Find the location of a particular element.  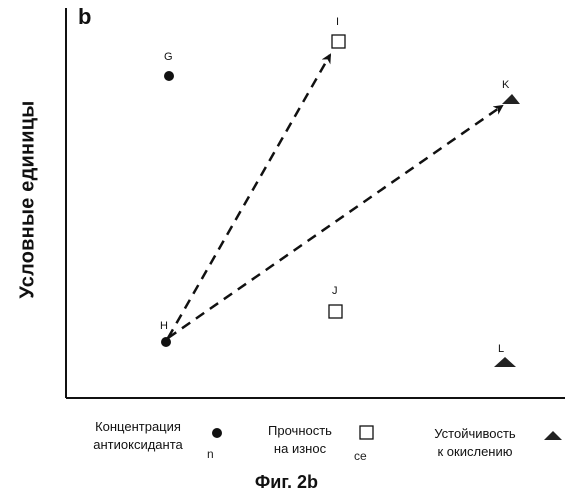

legend-oxidation-line2: к окислению is located at coordinates (475, 452).